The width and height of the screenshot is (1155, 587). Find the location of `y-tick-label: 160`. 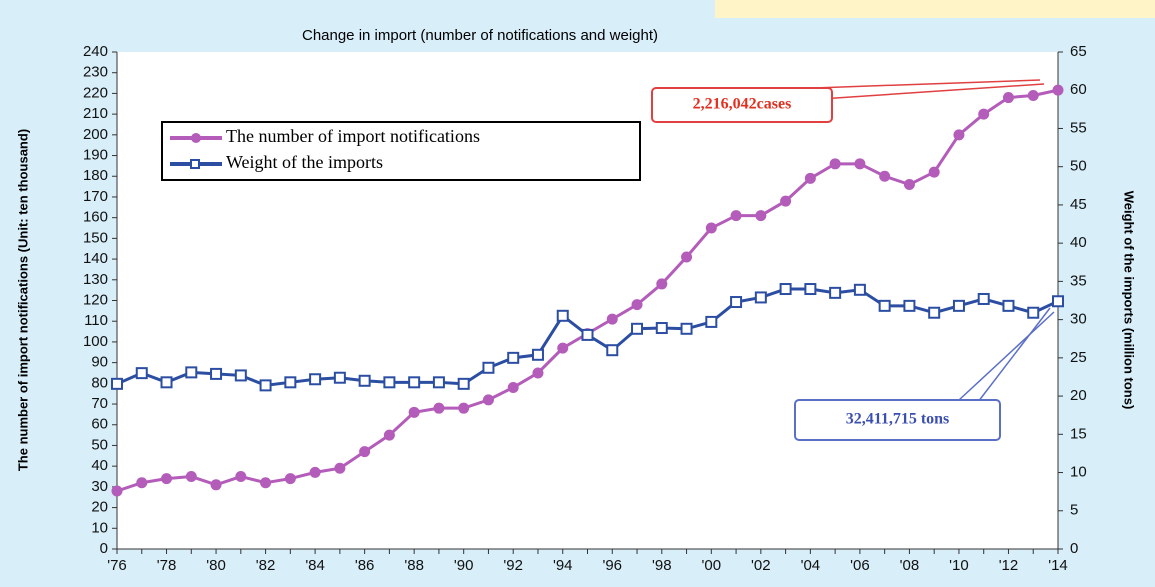

y-tick-label: 160 is located at coordinates (95, 217).